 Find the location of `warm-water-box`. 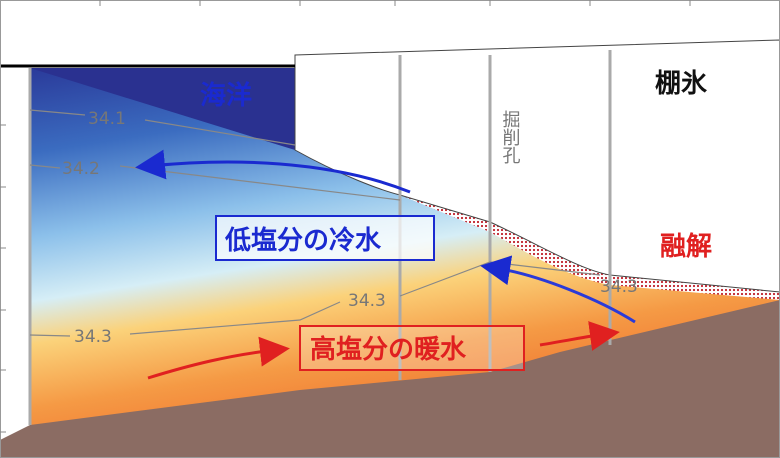

warm-water-box is located at coordinates (412, 348).